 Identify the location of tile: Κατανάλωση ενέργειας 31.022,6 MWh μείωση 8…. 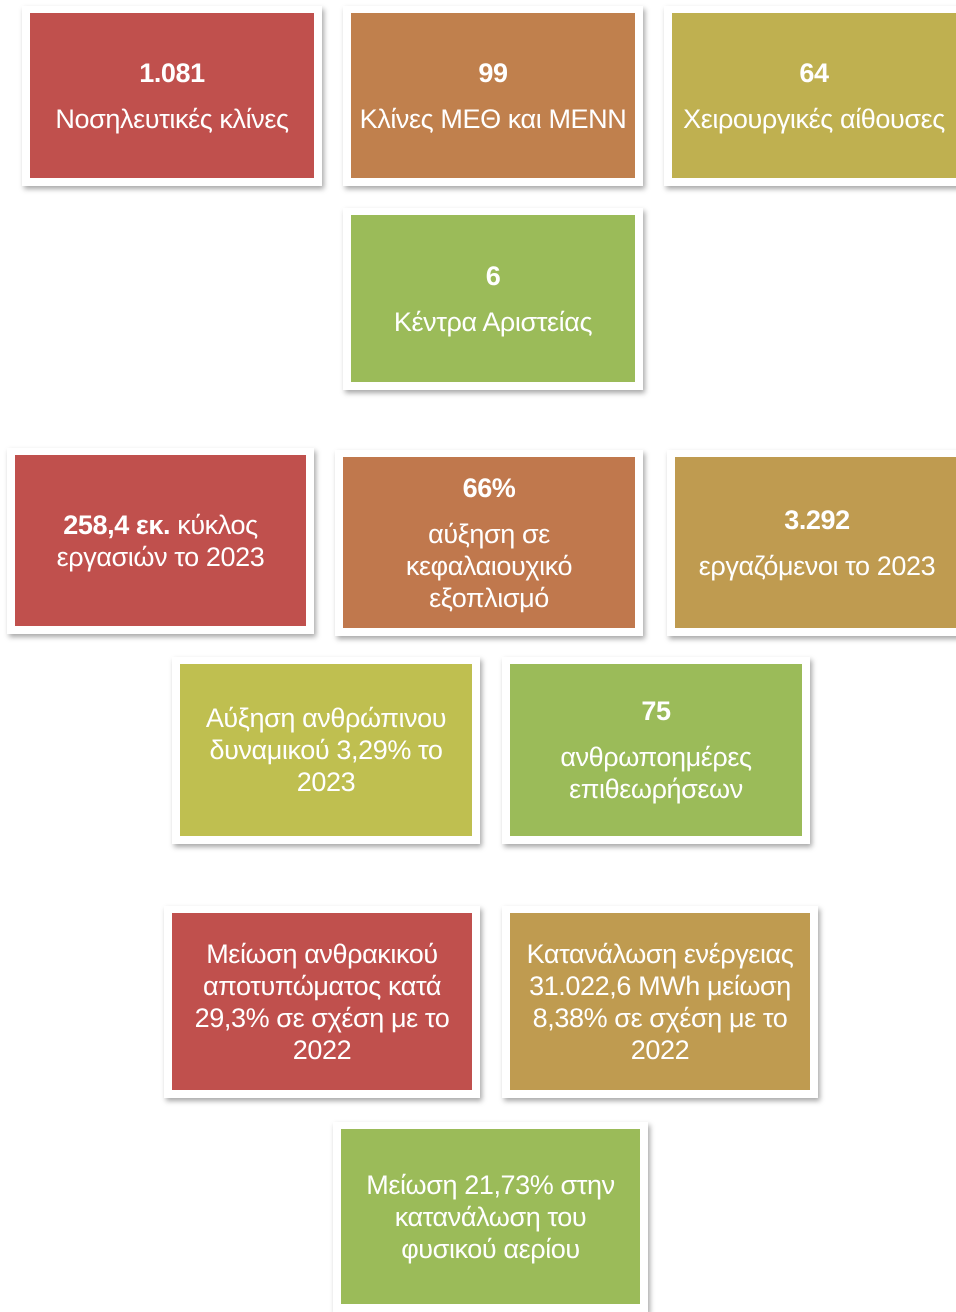
(660, 1002).